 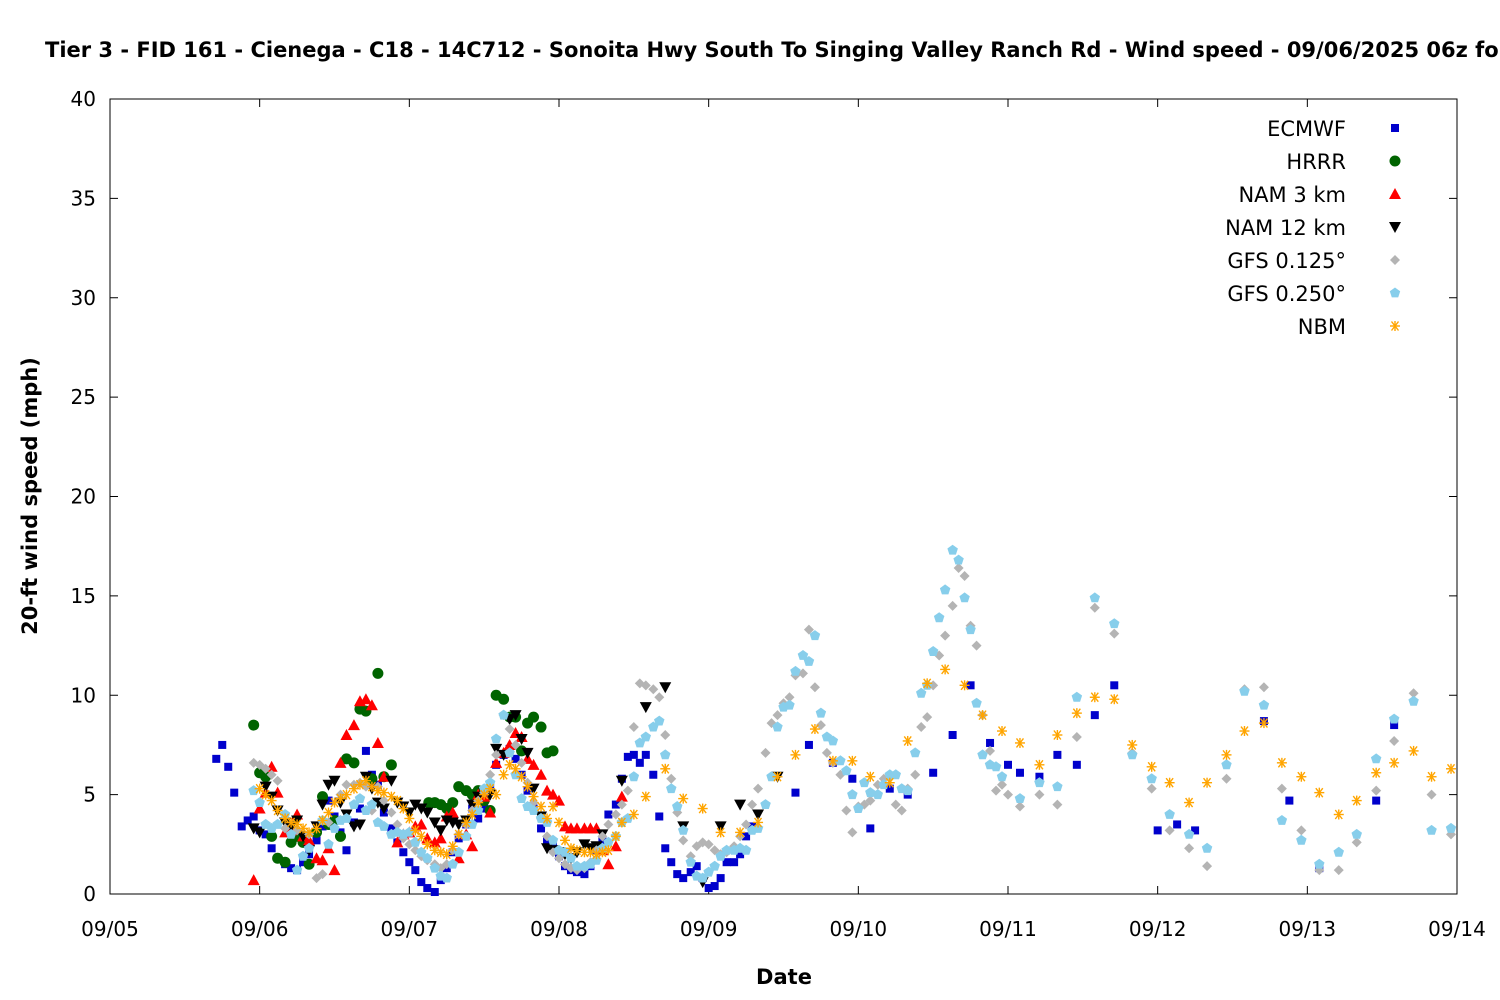 I want to click on legend-label: NAM 3 km, so click(x=1292, y=195).